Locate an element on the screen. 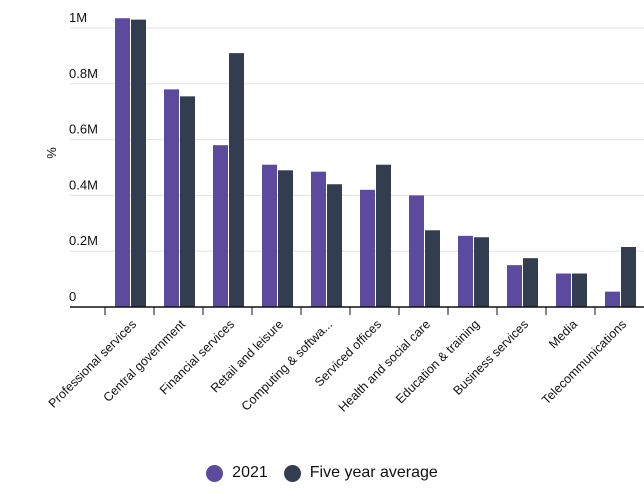 This screenshot has height=499, width=644. x-category-label: Media is located at coordinates (563, 334).